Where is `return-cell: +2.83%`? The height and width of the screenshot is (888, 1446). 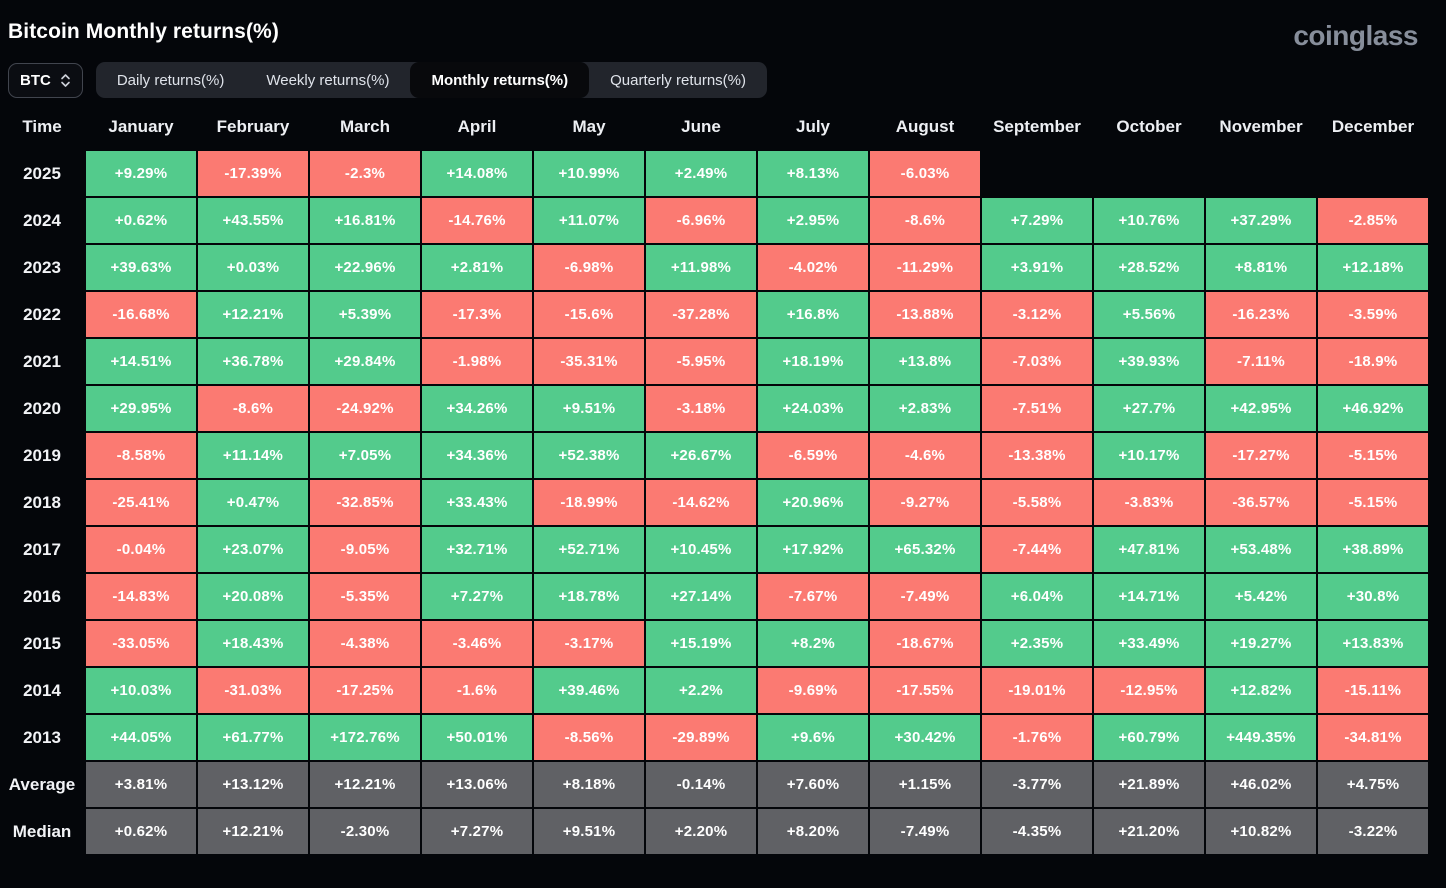 return-cell: +2.83% is located at coordinates (925, 408).